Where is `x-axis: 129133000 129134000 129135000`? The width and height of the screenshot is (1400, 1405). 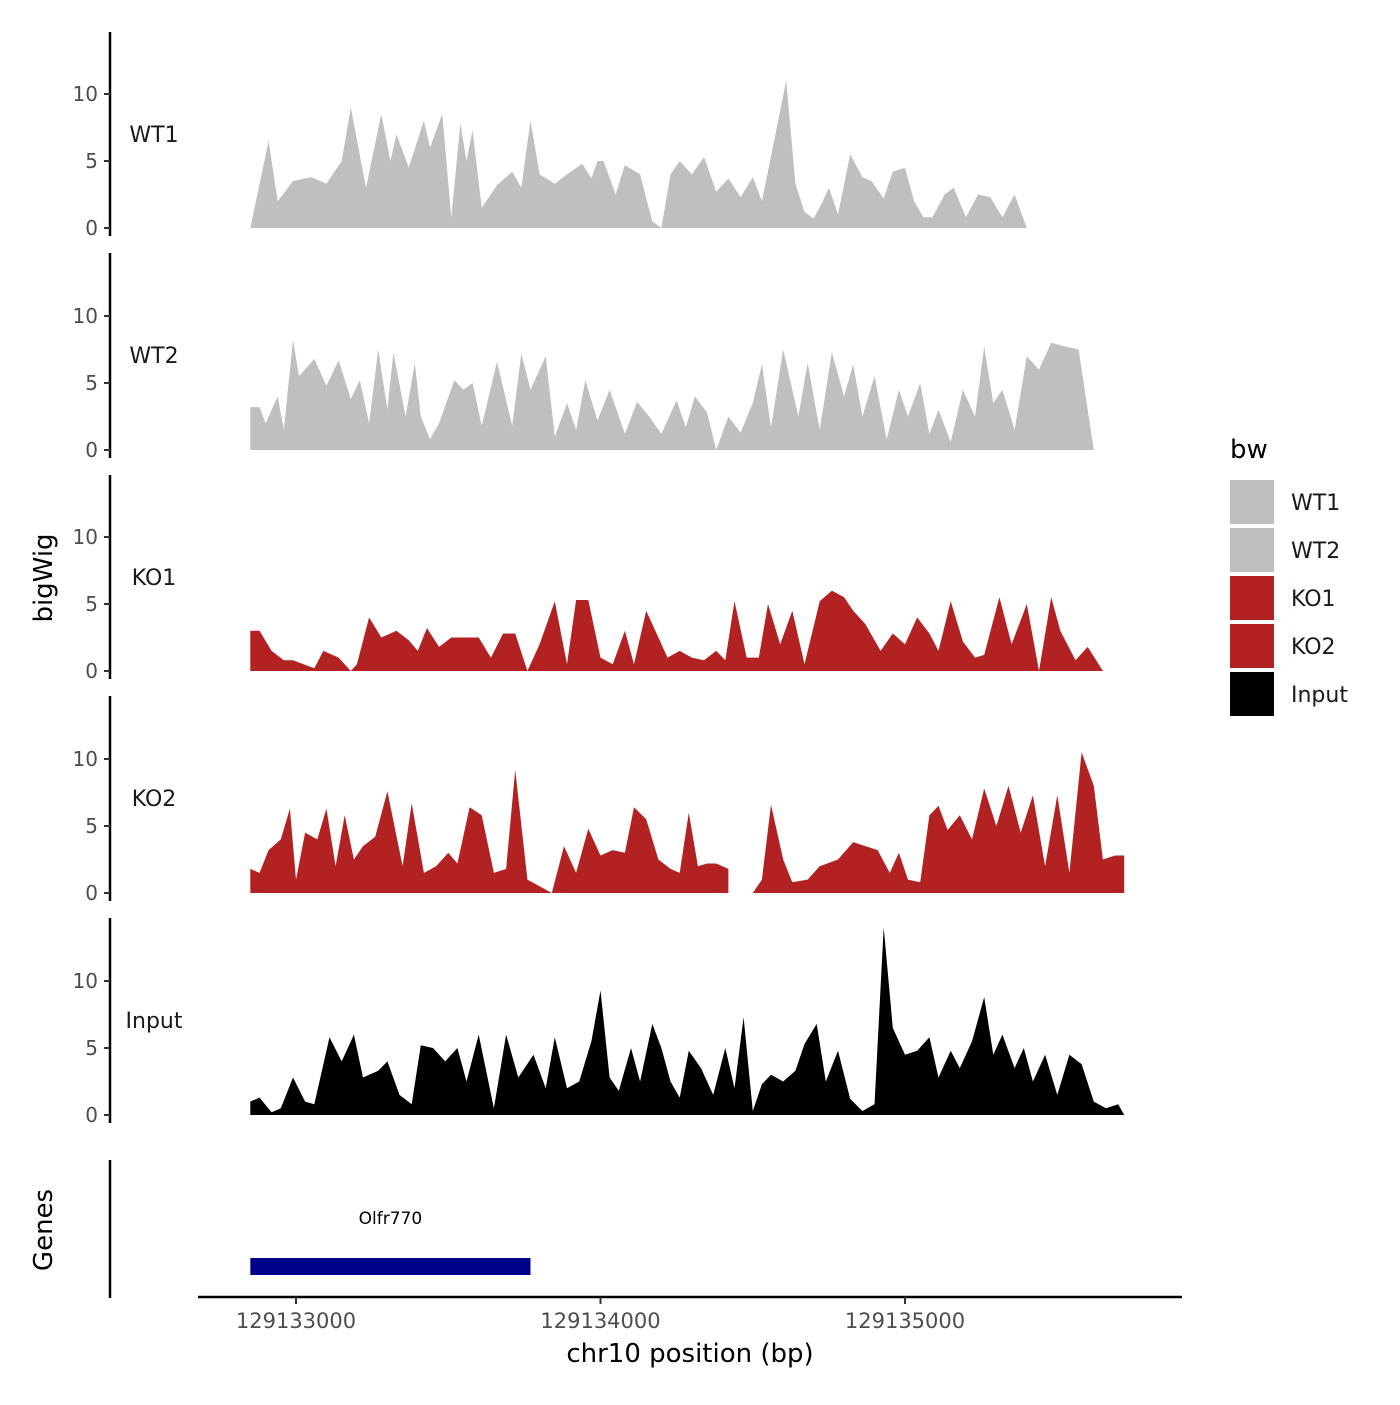 x-axis: 129133000 129134000 129135000 is located at coordinates (690, 1314).